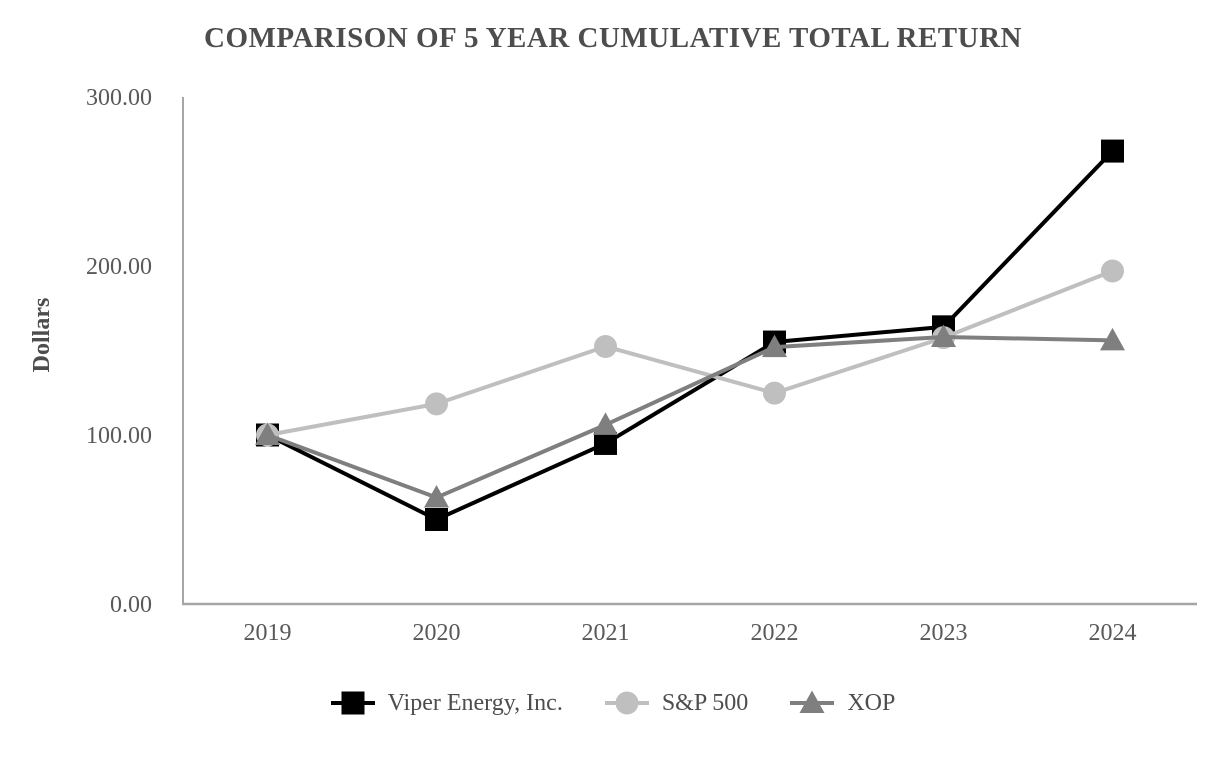  What do you see at coordinates (944, 633) in the screenshot?
I see `x-tick-label: 2023` at bounding box center [944, 633].